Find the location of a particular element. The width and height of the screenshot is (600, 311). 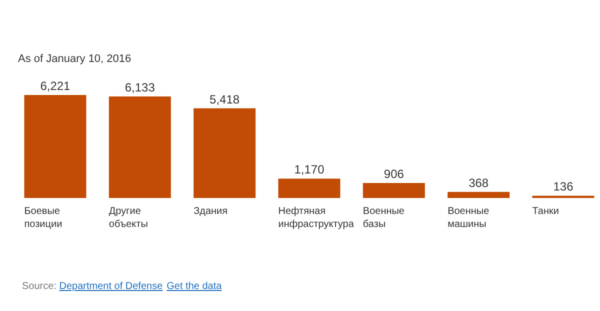

x-tick-label: Нефтяная инфраструктура is located at coordinates (316, 218).